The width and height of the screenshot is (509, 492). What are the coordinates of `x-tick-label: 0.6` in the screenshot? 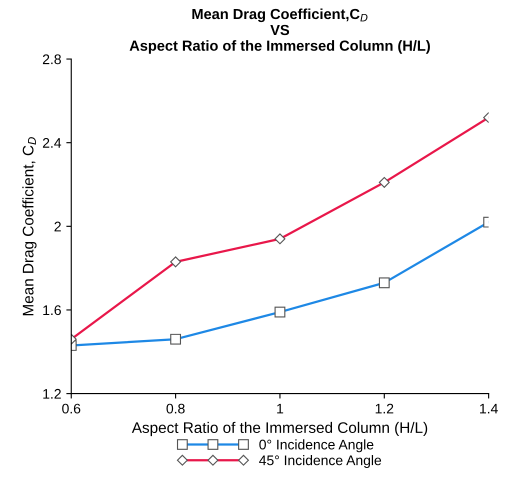 It's located at (71, 409).